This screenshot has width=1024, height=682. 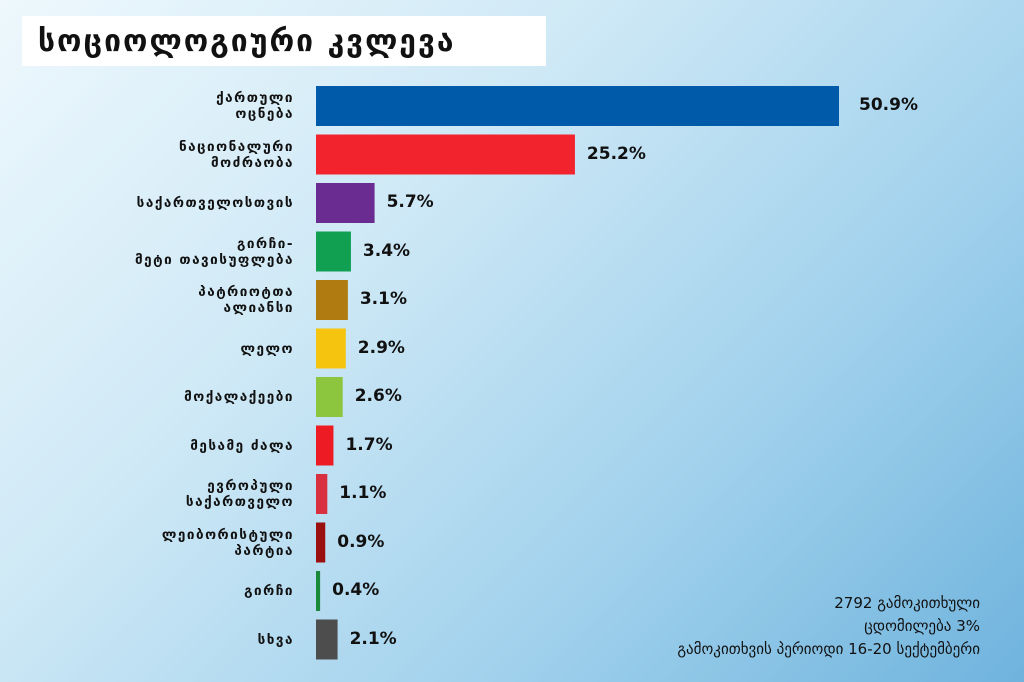 I want to click on value-label-0: 50.9%, so click(x=888, y=105).